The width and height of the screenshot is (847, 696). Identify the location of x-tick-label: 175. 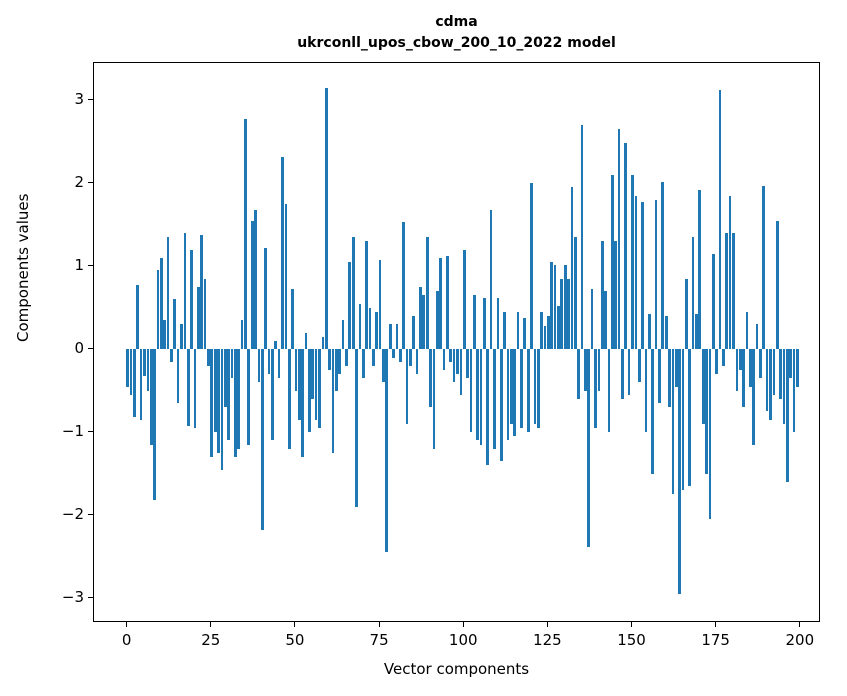
(715, 640).